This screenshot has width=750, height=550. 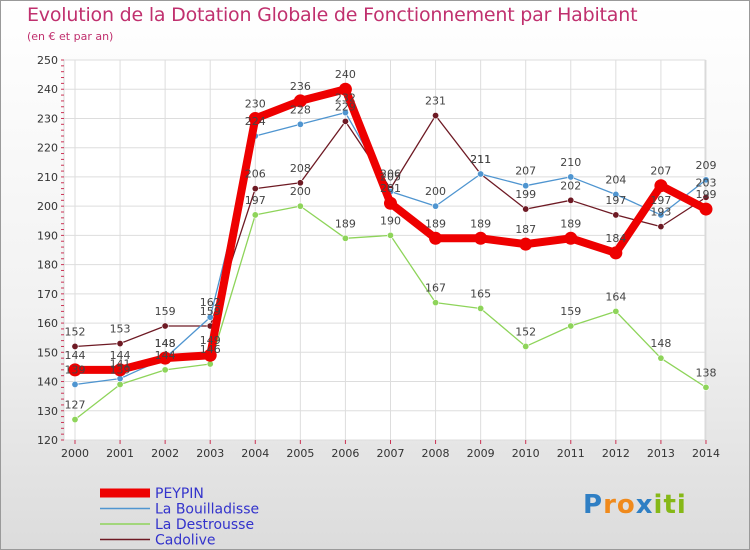 What do you see at coordinates (120, 364) in the screenshot?
I see `data-label: 141` at bounding box center [120, 364].